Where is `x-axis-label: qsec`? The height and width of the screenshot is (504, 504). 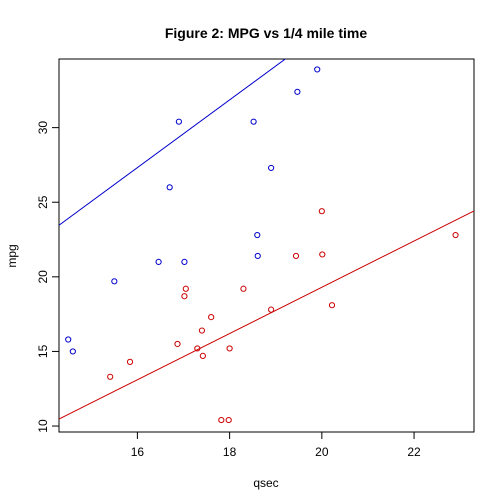
x-axis-label: qsec is located at coordinates (265, 483).